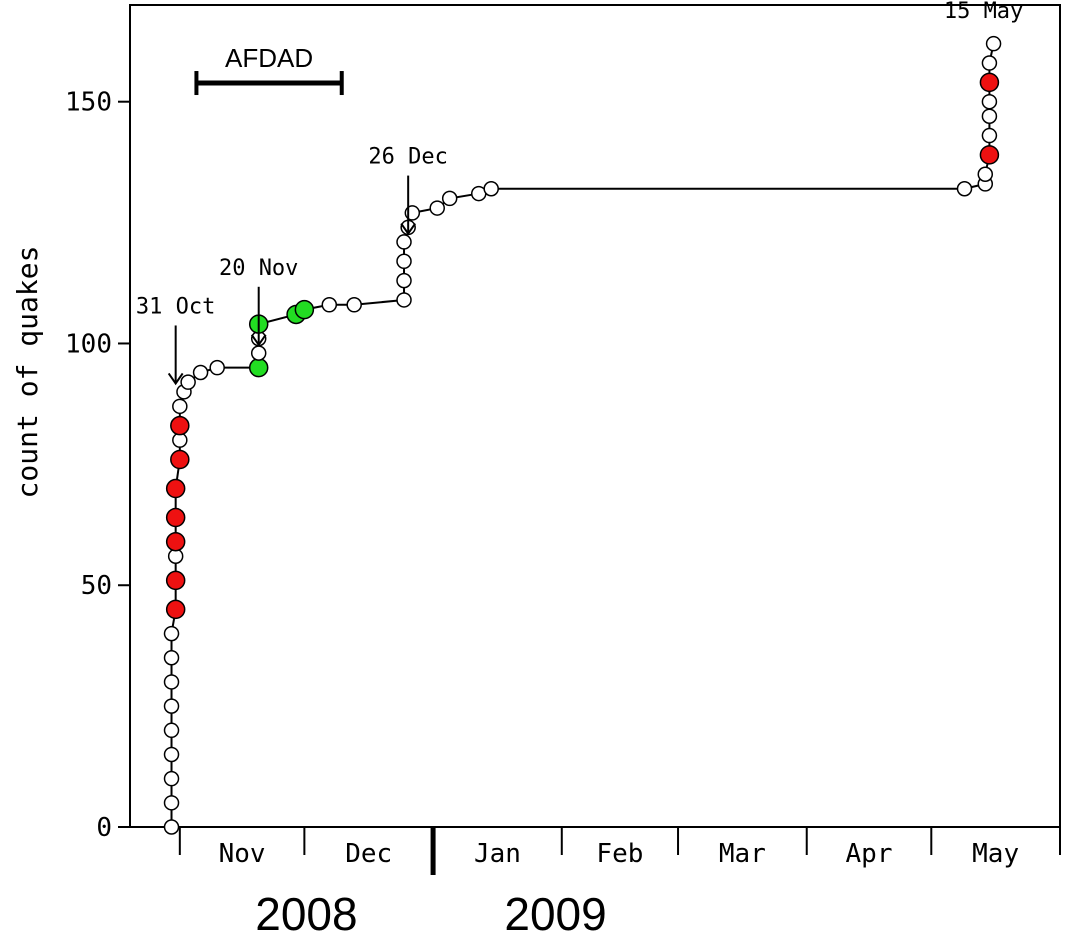 The height and width of the screenshot is (937, 1067). I want to click on y-tick-label: 0, so click(104, 828).